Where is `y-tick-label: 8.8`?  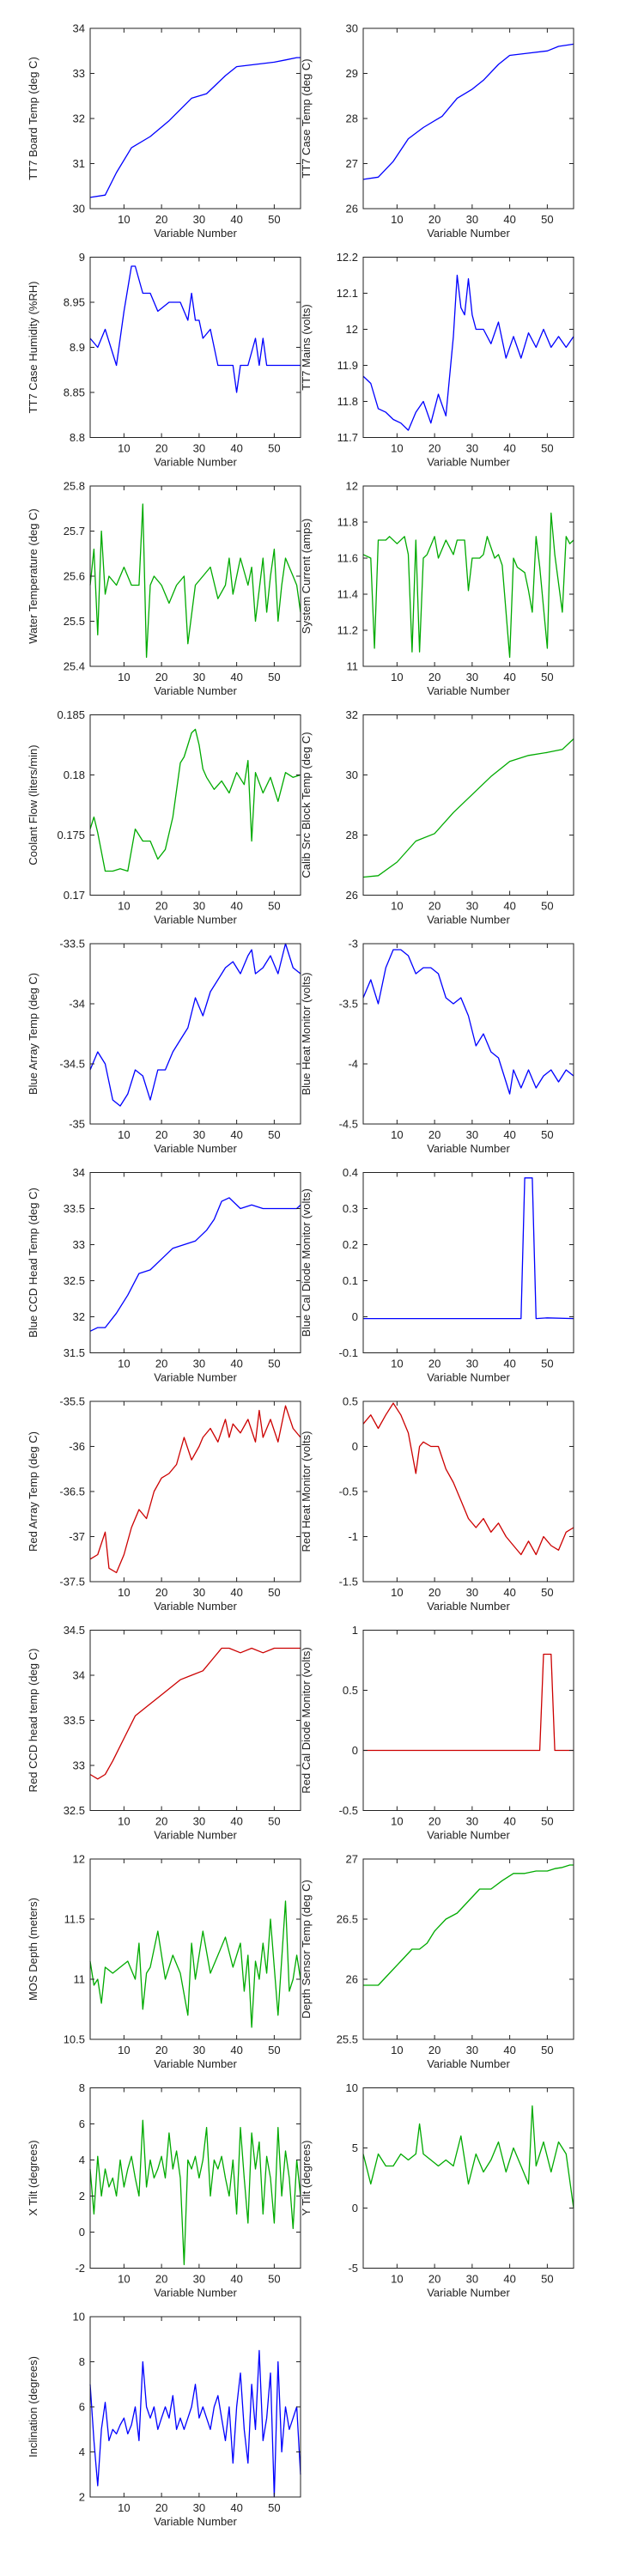 y-tick-label: 8.8 is located at coordinates (77, 438).